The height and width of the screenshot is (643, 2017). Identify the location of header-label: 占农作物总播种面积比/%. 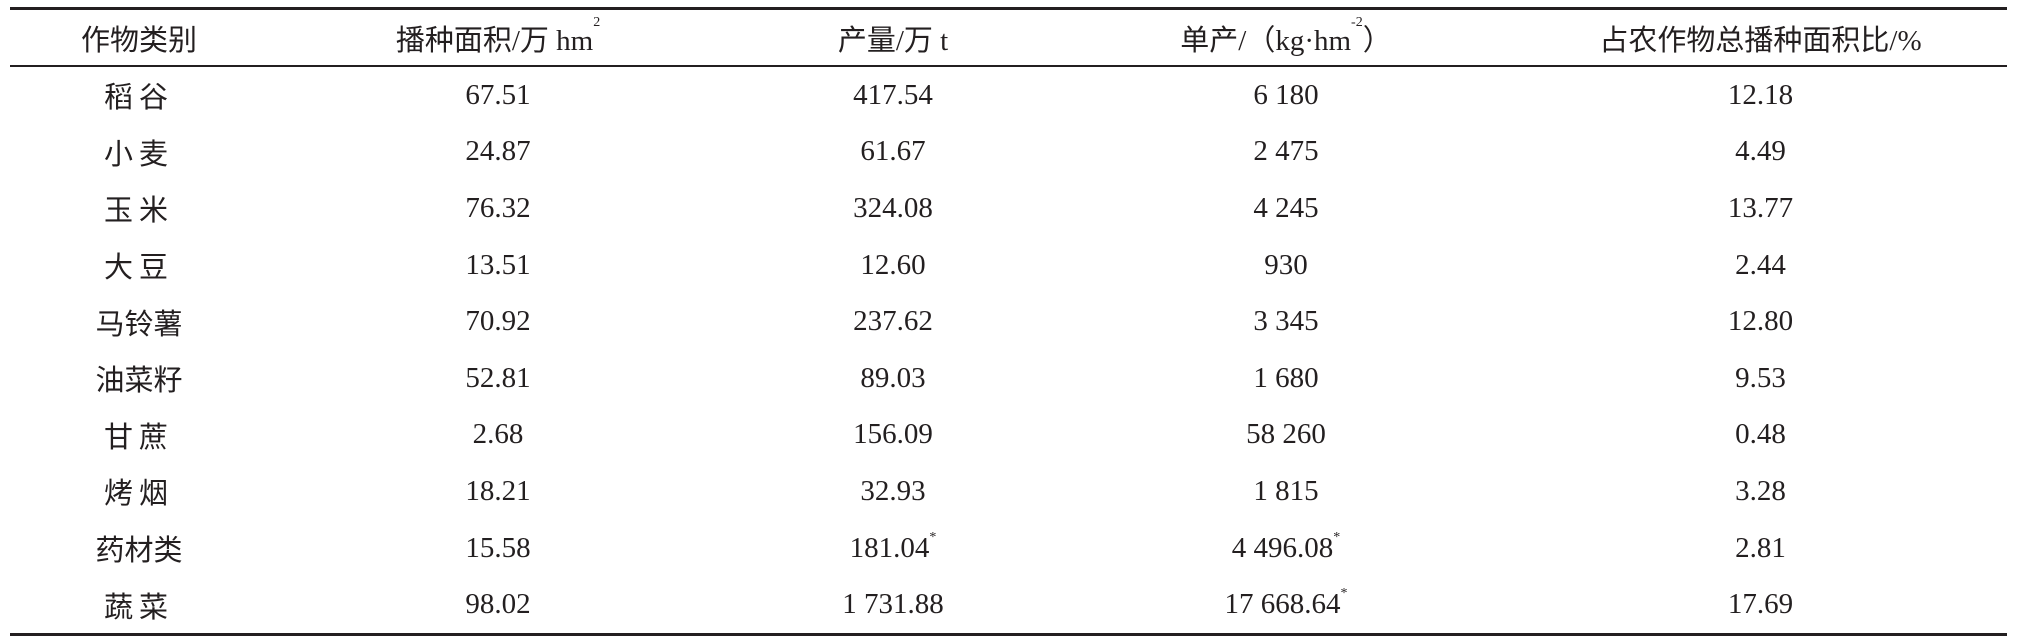
(1760, 40).